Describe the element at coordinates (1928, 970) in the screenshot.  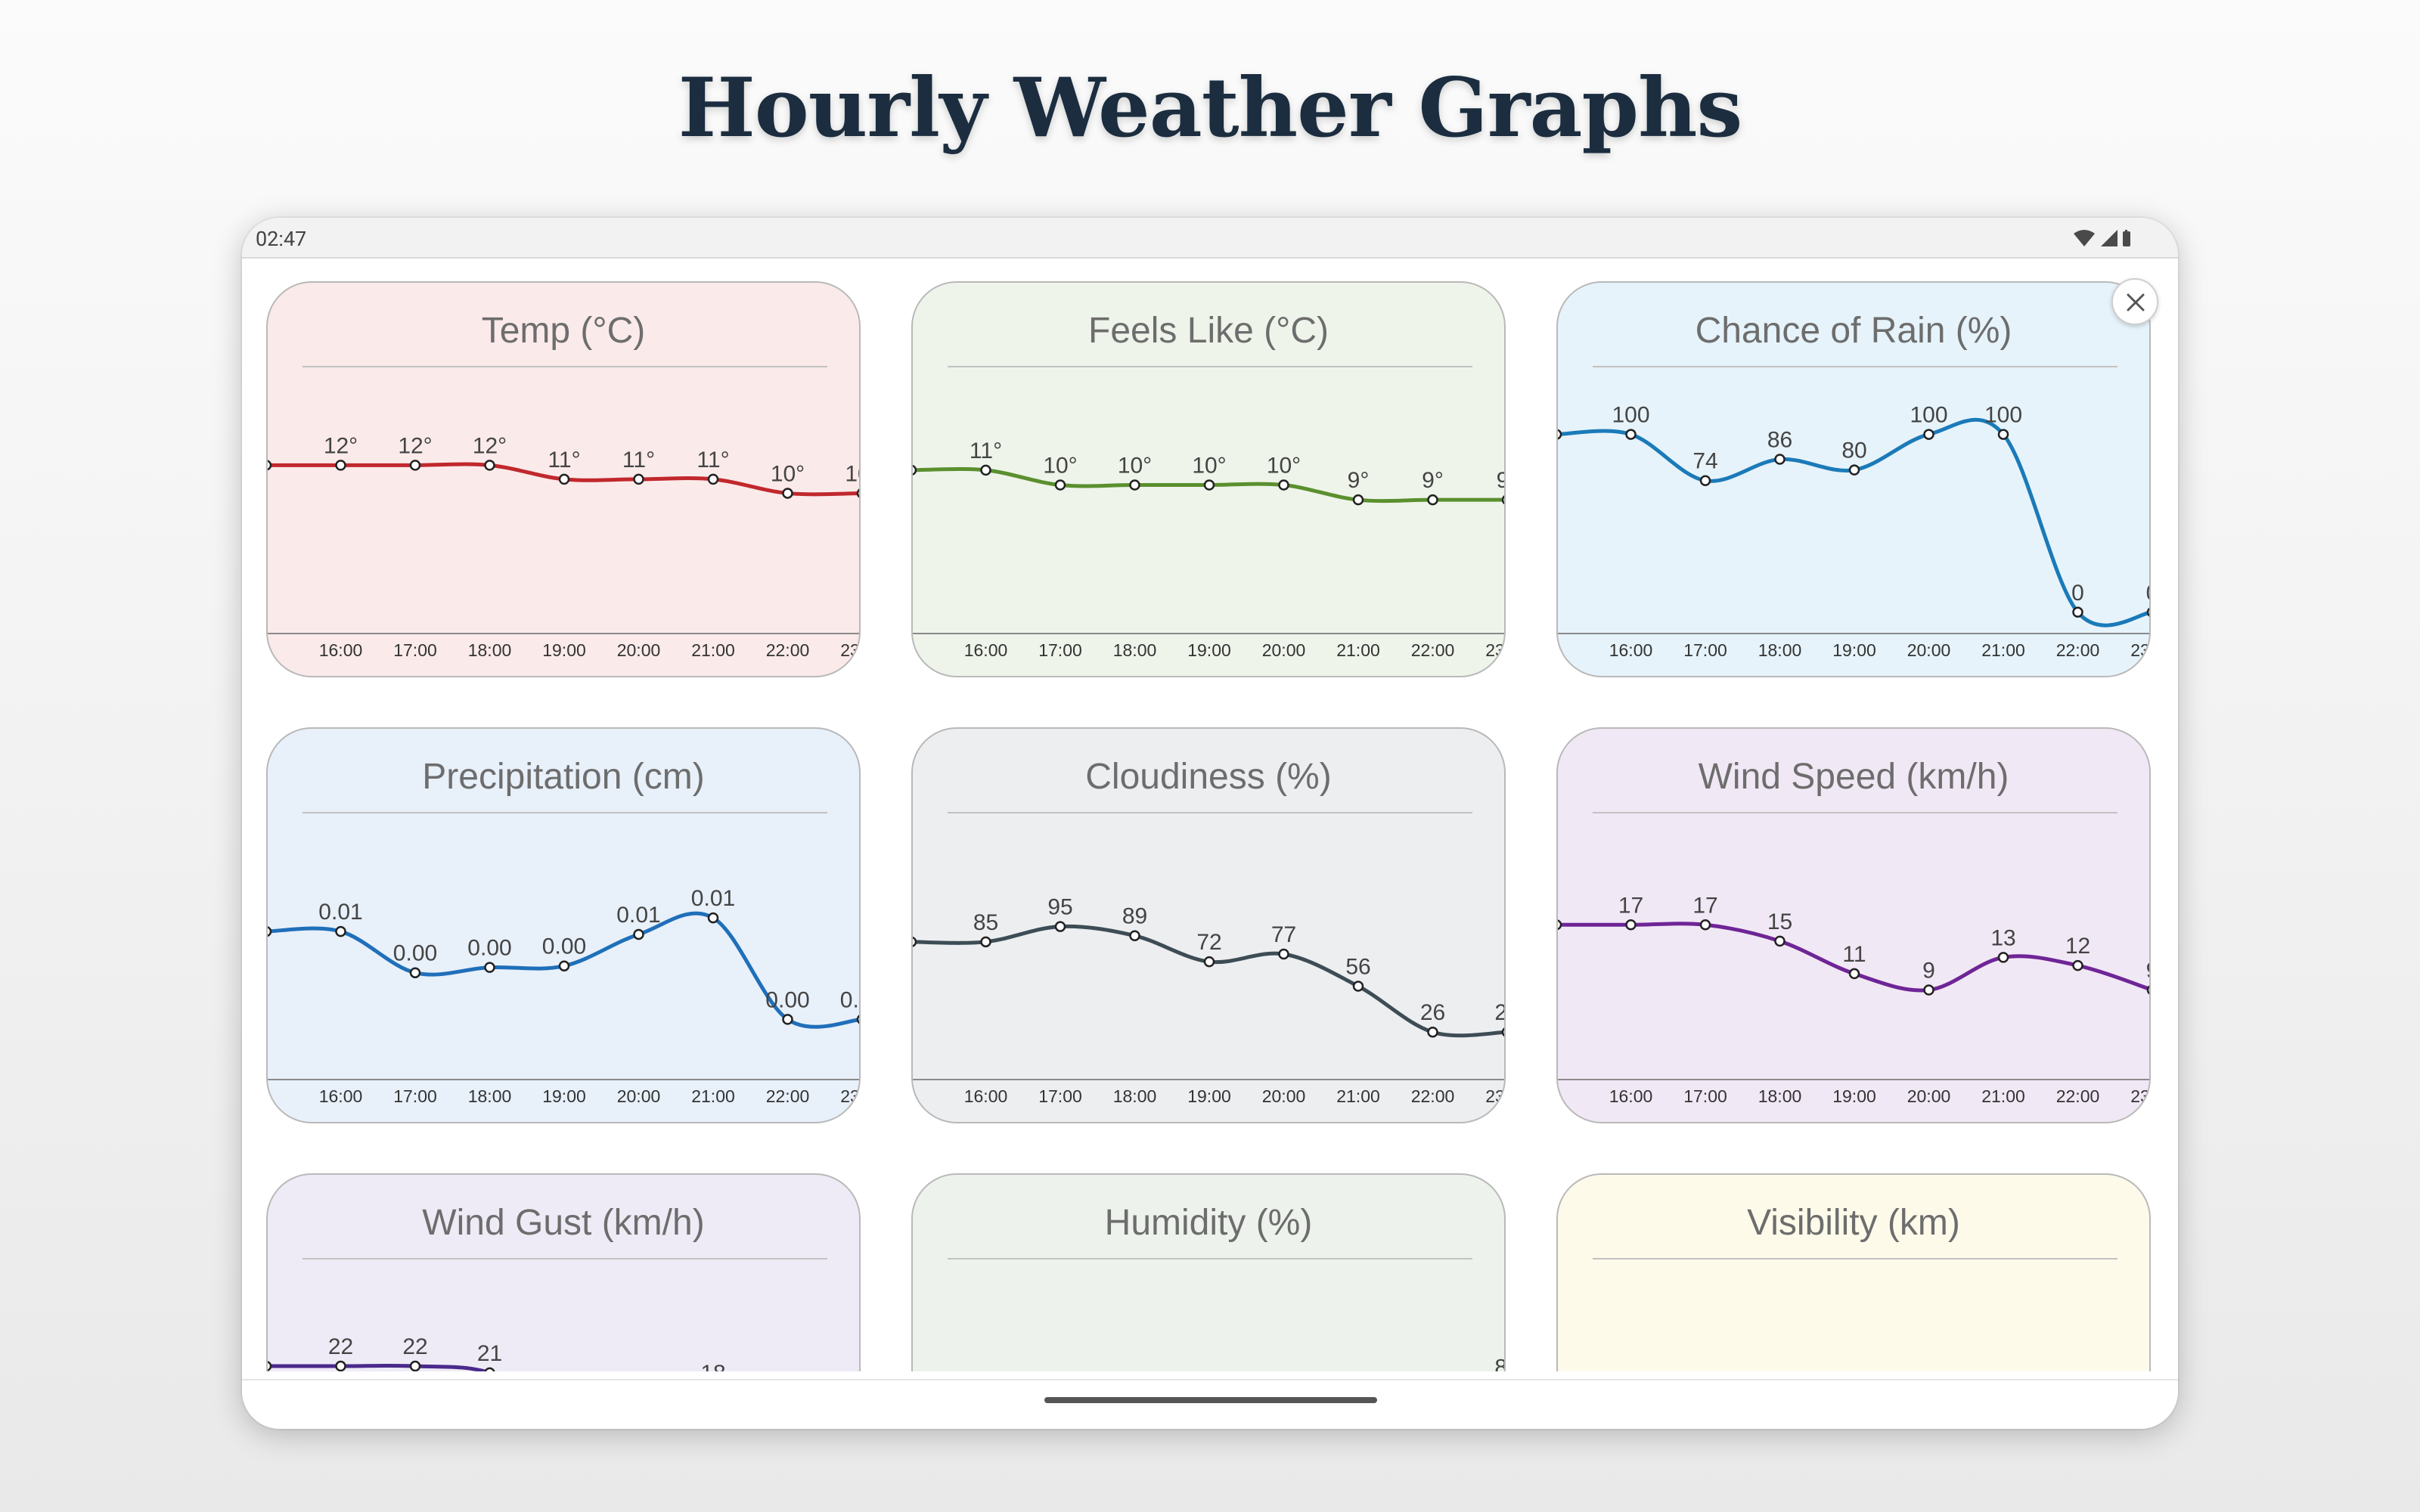
I see `data-label: 9` at that location.